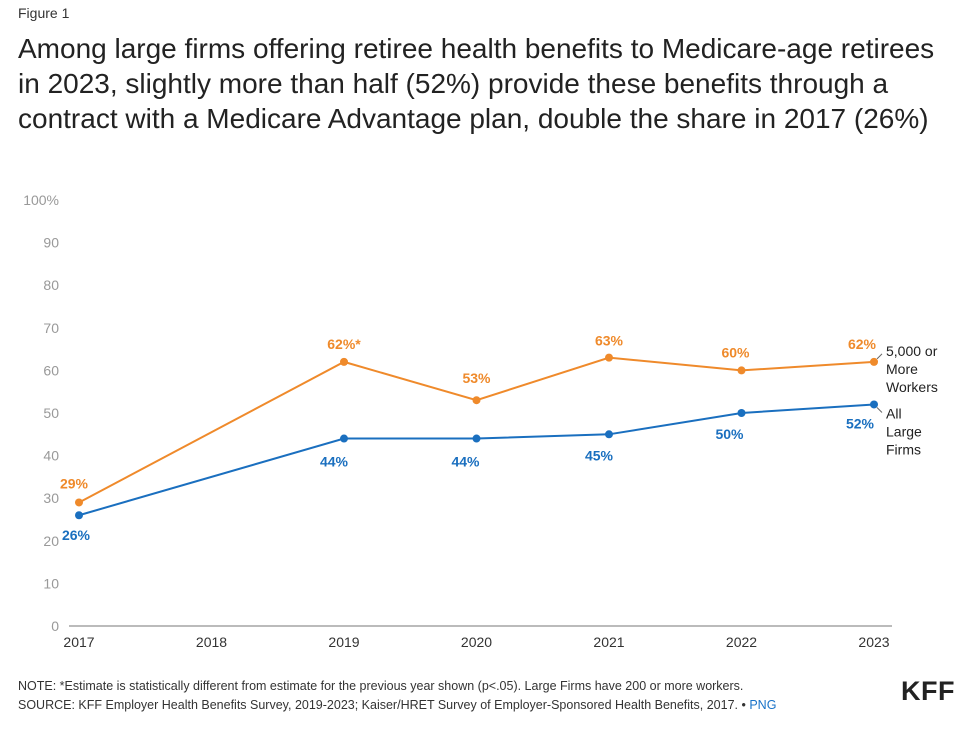 The width and height of the screenshot is (977, 729). Describe the element at coordinates (873, 642) in the screenshot. I see `x-tick-label: 2023` at that location.